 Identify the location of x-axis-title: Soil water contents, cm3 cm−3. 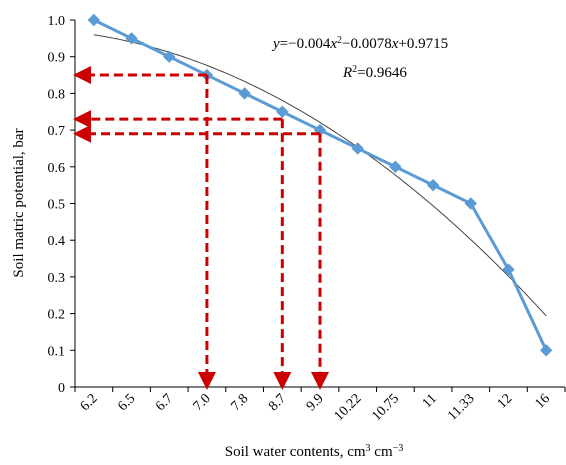
(314, 452).